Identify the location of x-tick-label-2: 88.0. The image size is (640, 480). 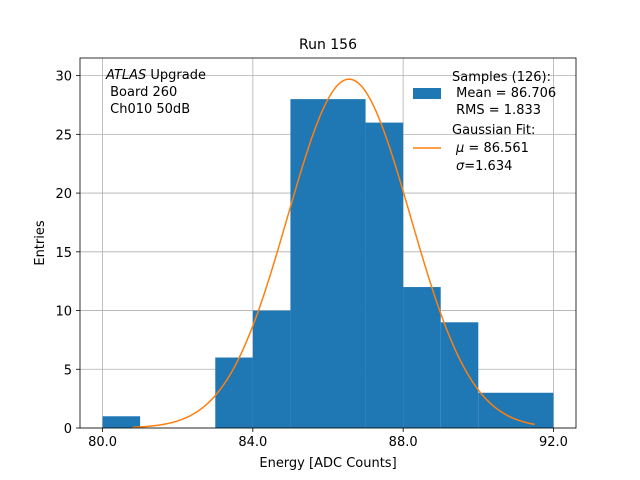
(403, 442).